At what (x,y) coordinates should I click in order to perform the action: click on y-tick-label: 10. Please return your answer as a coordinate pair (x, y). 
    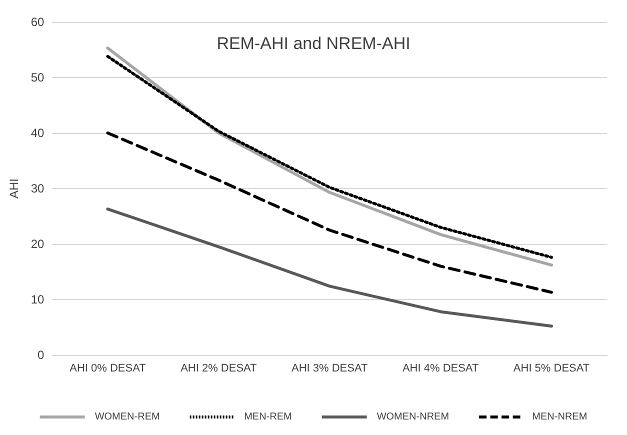
    Looking at the image, I should click on (37, 299).